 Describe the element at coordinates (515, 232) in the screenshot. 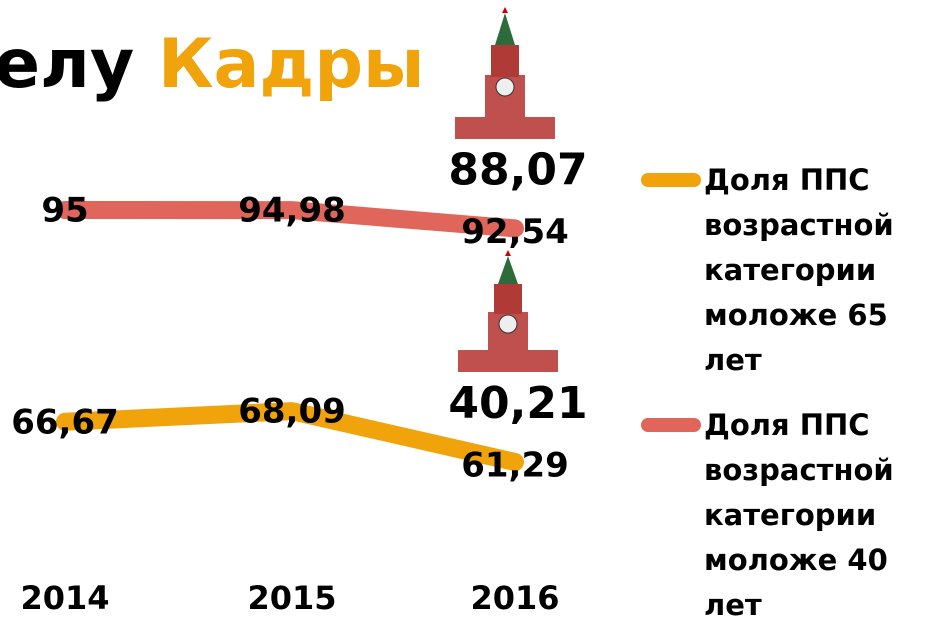

I see `data-label: 92,54` at that location.